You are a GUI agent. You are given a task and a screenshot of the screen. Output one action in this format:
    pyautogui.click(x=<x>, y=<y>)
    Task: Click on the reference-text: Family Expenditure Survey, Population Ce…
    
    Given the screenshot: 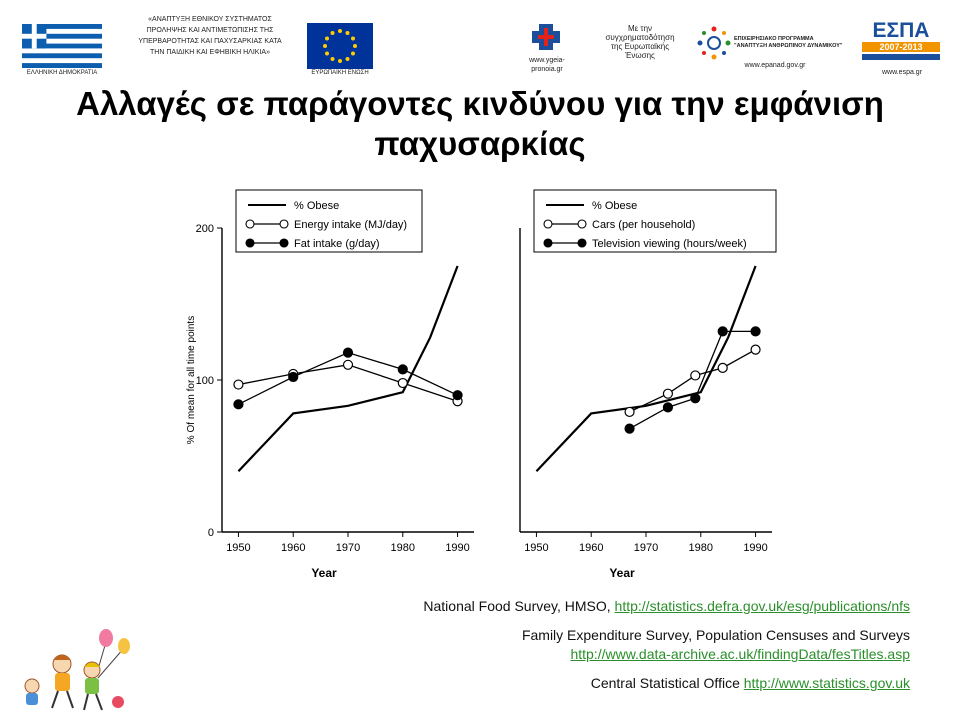 What is the action you would take?
    pyautogui.click(x=715, y=635)
    